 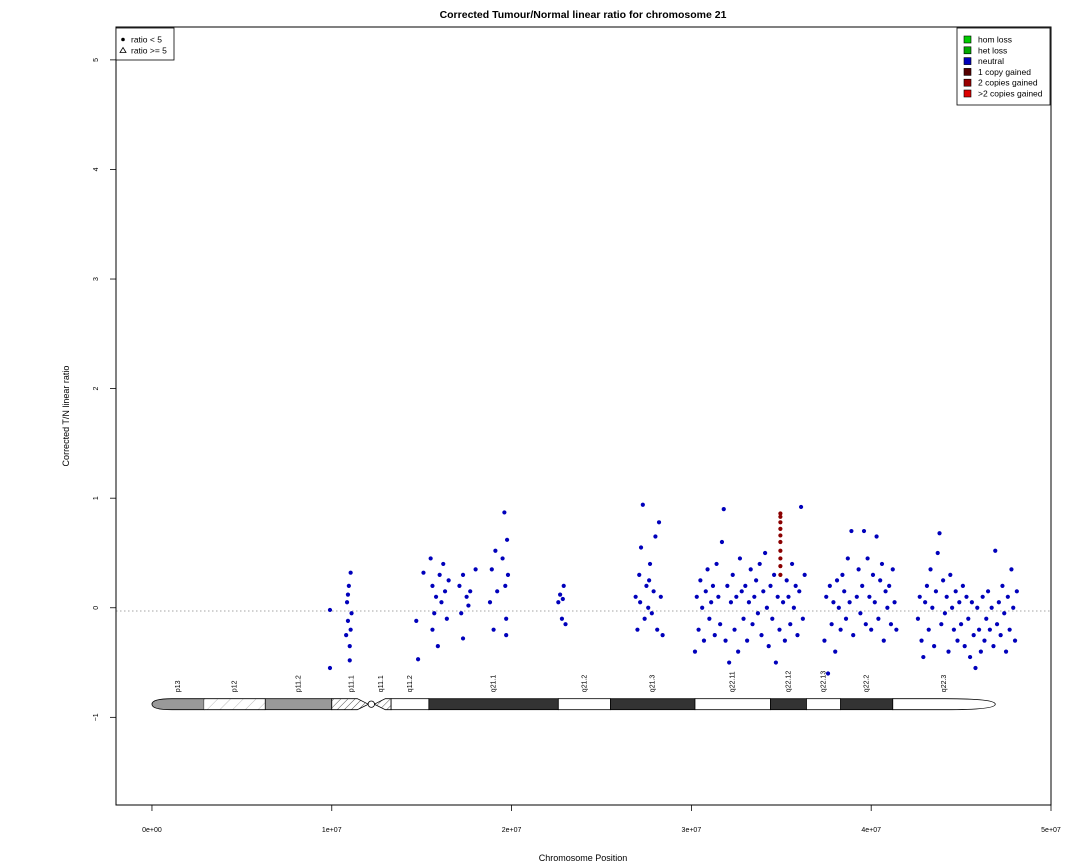 I want to click on x-tick-label: 4e+07, so click(x=871, y=830).